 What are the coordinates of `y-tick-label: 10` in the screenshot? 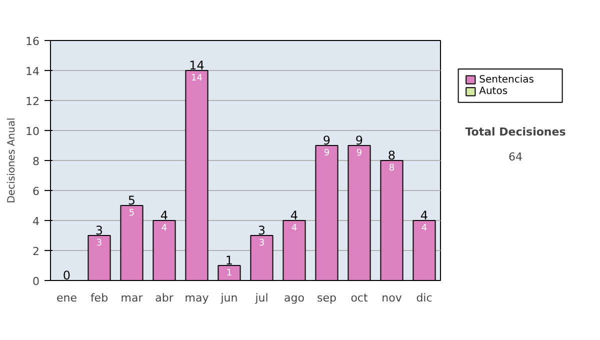 It's located at (33, 131).